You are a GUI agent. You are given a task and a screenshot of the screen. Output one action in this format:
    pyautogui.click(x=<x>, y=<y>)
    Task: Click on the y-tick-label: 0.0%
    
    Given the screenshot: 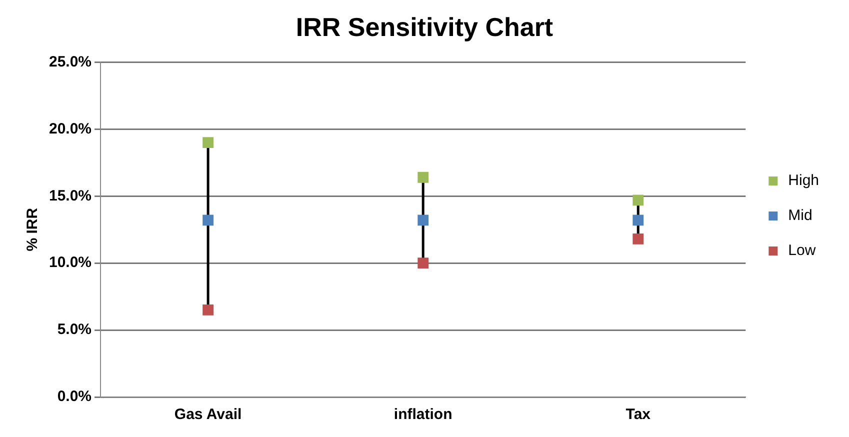 What is the action you would take?
    pyautogui.click(x=74, y=397)
    